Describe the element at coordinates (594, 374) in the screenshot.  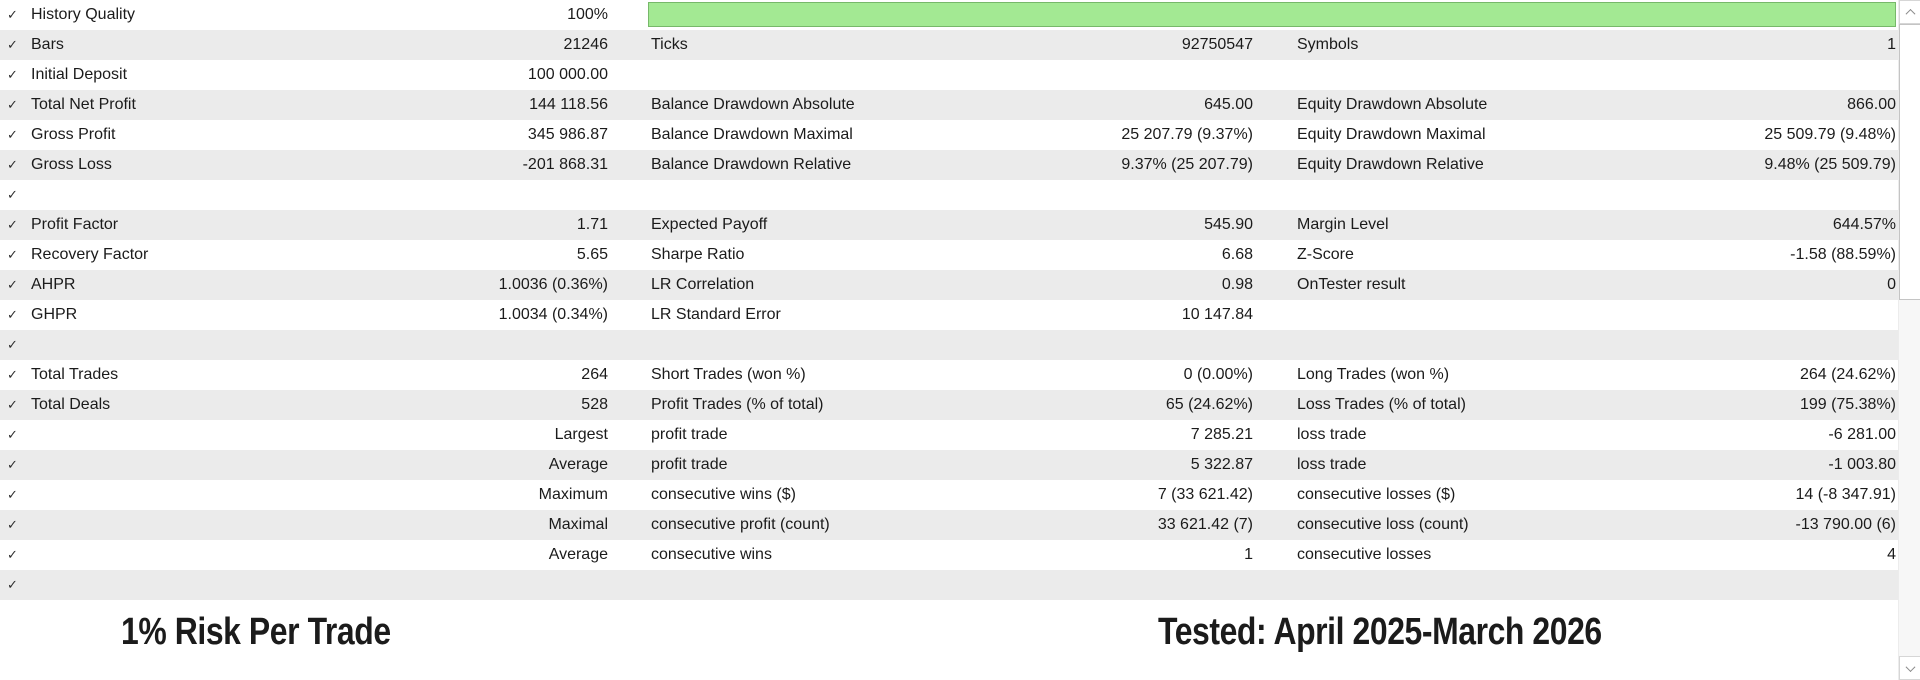
I see `row-value: 264` at that location.